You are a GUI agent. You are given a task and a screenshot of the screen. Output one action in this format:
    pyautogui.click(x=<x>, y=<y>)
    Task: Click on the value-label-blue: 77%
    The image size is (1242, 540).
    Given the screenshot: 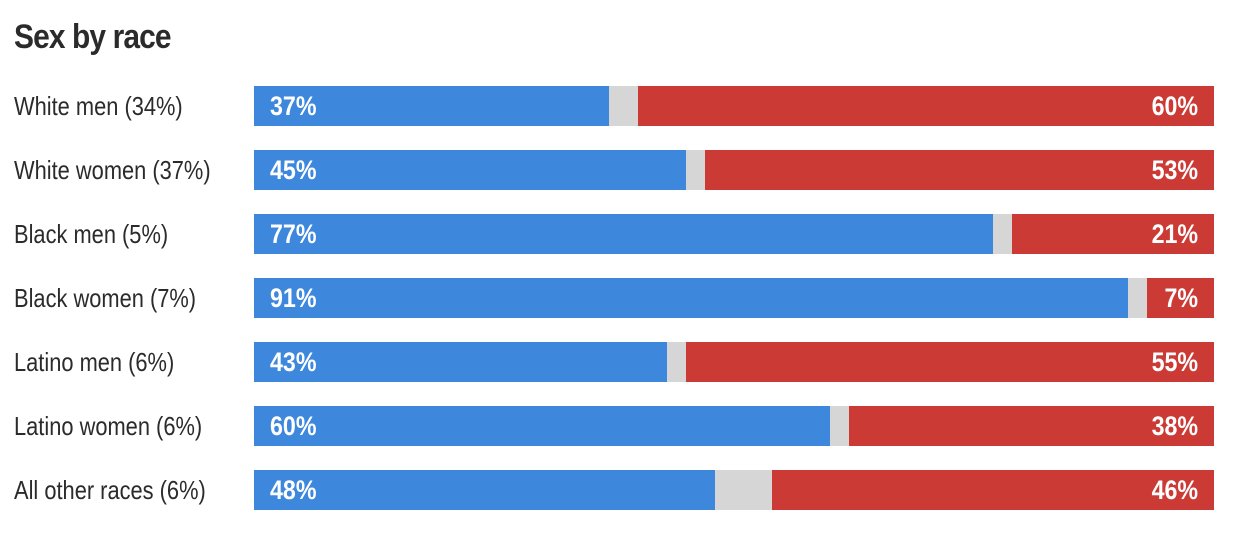 What is the action you would take?
    pyautogui.click(x=293, y=234)
    